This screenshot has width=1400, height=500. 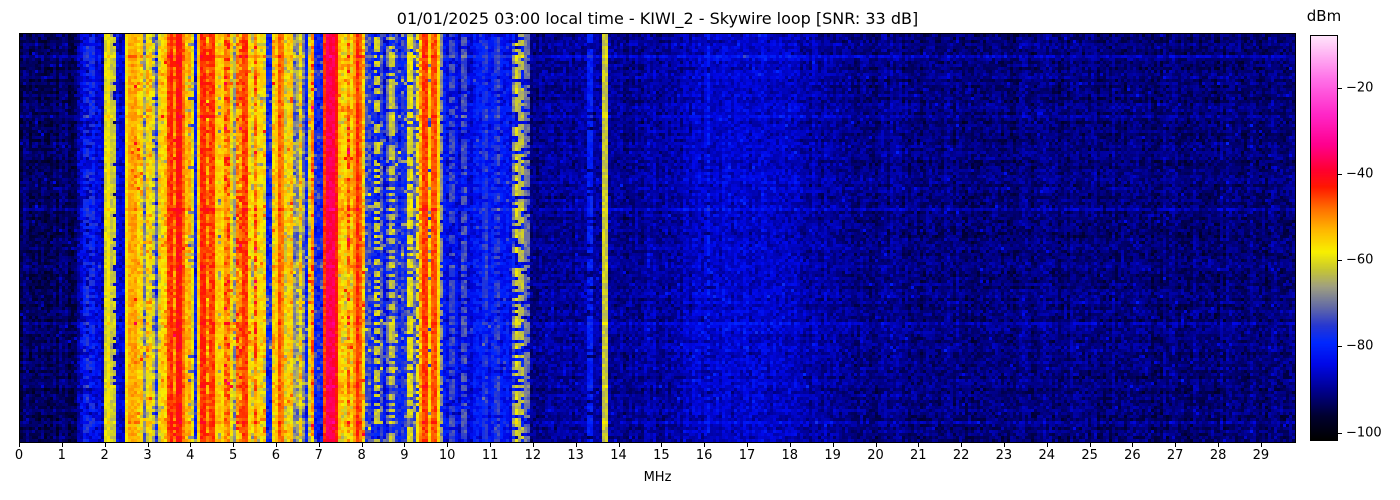 I want to click on x-tick-label: 9, so click(x=404, y=455).